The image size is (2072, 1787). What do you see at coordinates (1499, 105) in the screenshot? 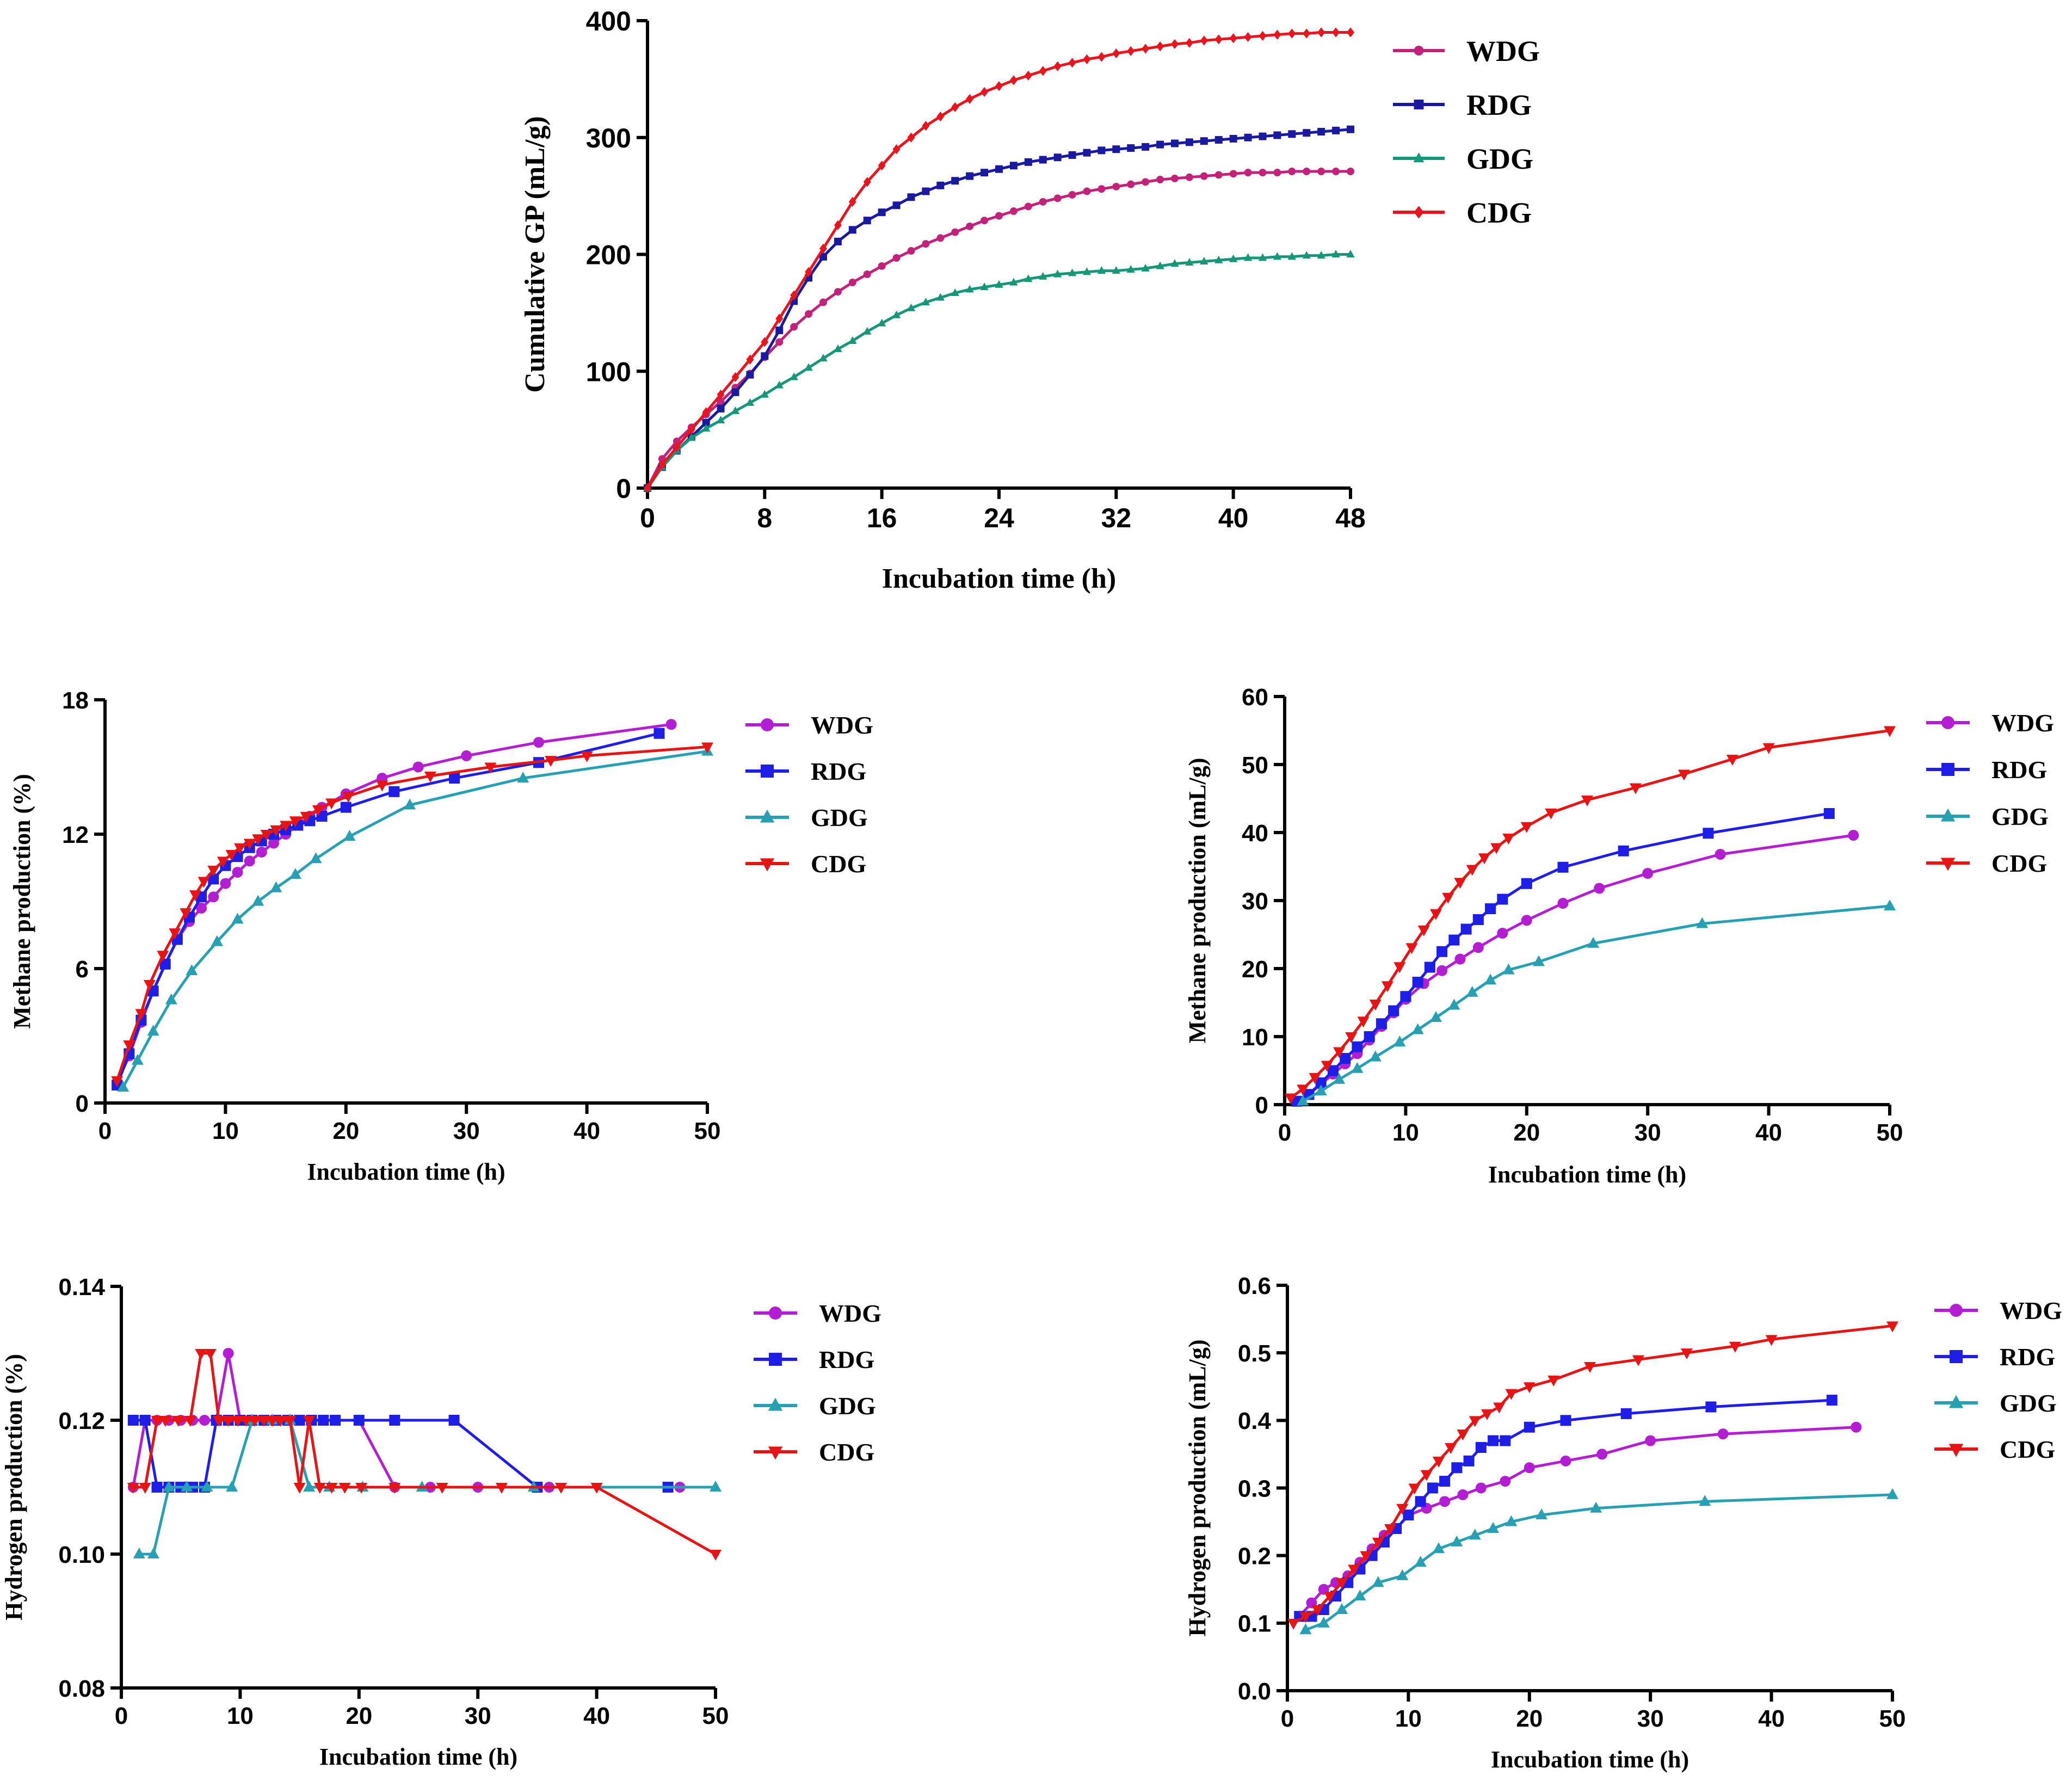
I see `legend-label-RDG: RDG` at bounding box center [1499, 105].